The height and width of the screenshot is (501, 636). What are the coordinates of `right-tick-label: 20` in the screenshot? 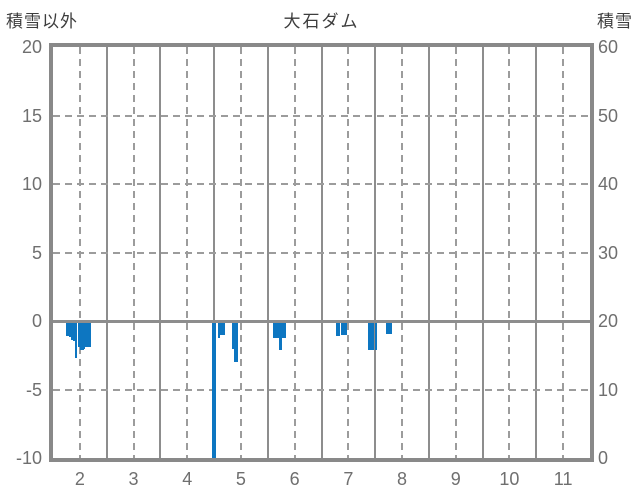 It's located at (608, 321).